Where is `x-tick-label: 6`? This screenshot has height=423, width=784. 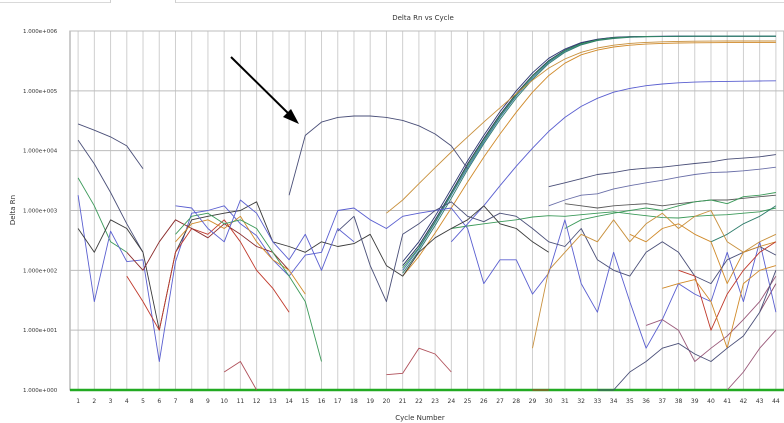 x-tick-label: 6 is located at coordinates (159, 401).